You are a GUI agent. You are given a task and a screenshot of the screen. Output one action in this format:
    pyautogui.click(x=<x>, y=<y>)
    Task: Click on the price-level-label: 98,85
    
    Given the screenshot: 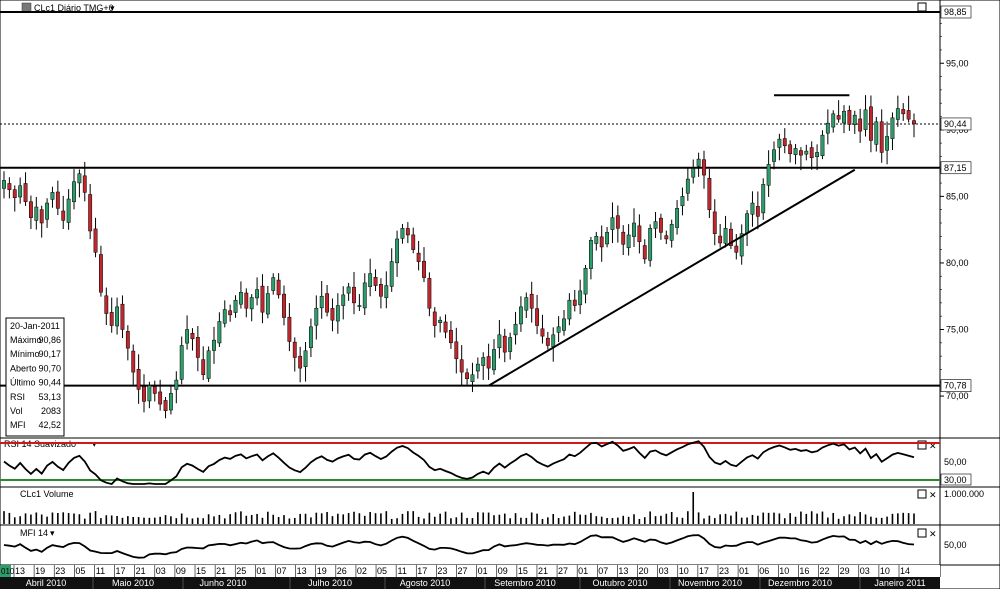 What is the action you would take?
    pyautogui.click(x=955, y=12)
    